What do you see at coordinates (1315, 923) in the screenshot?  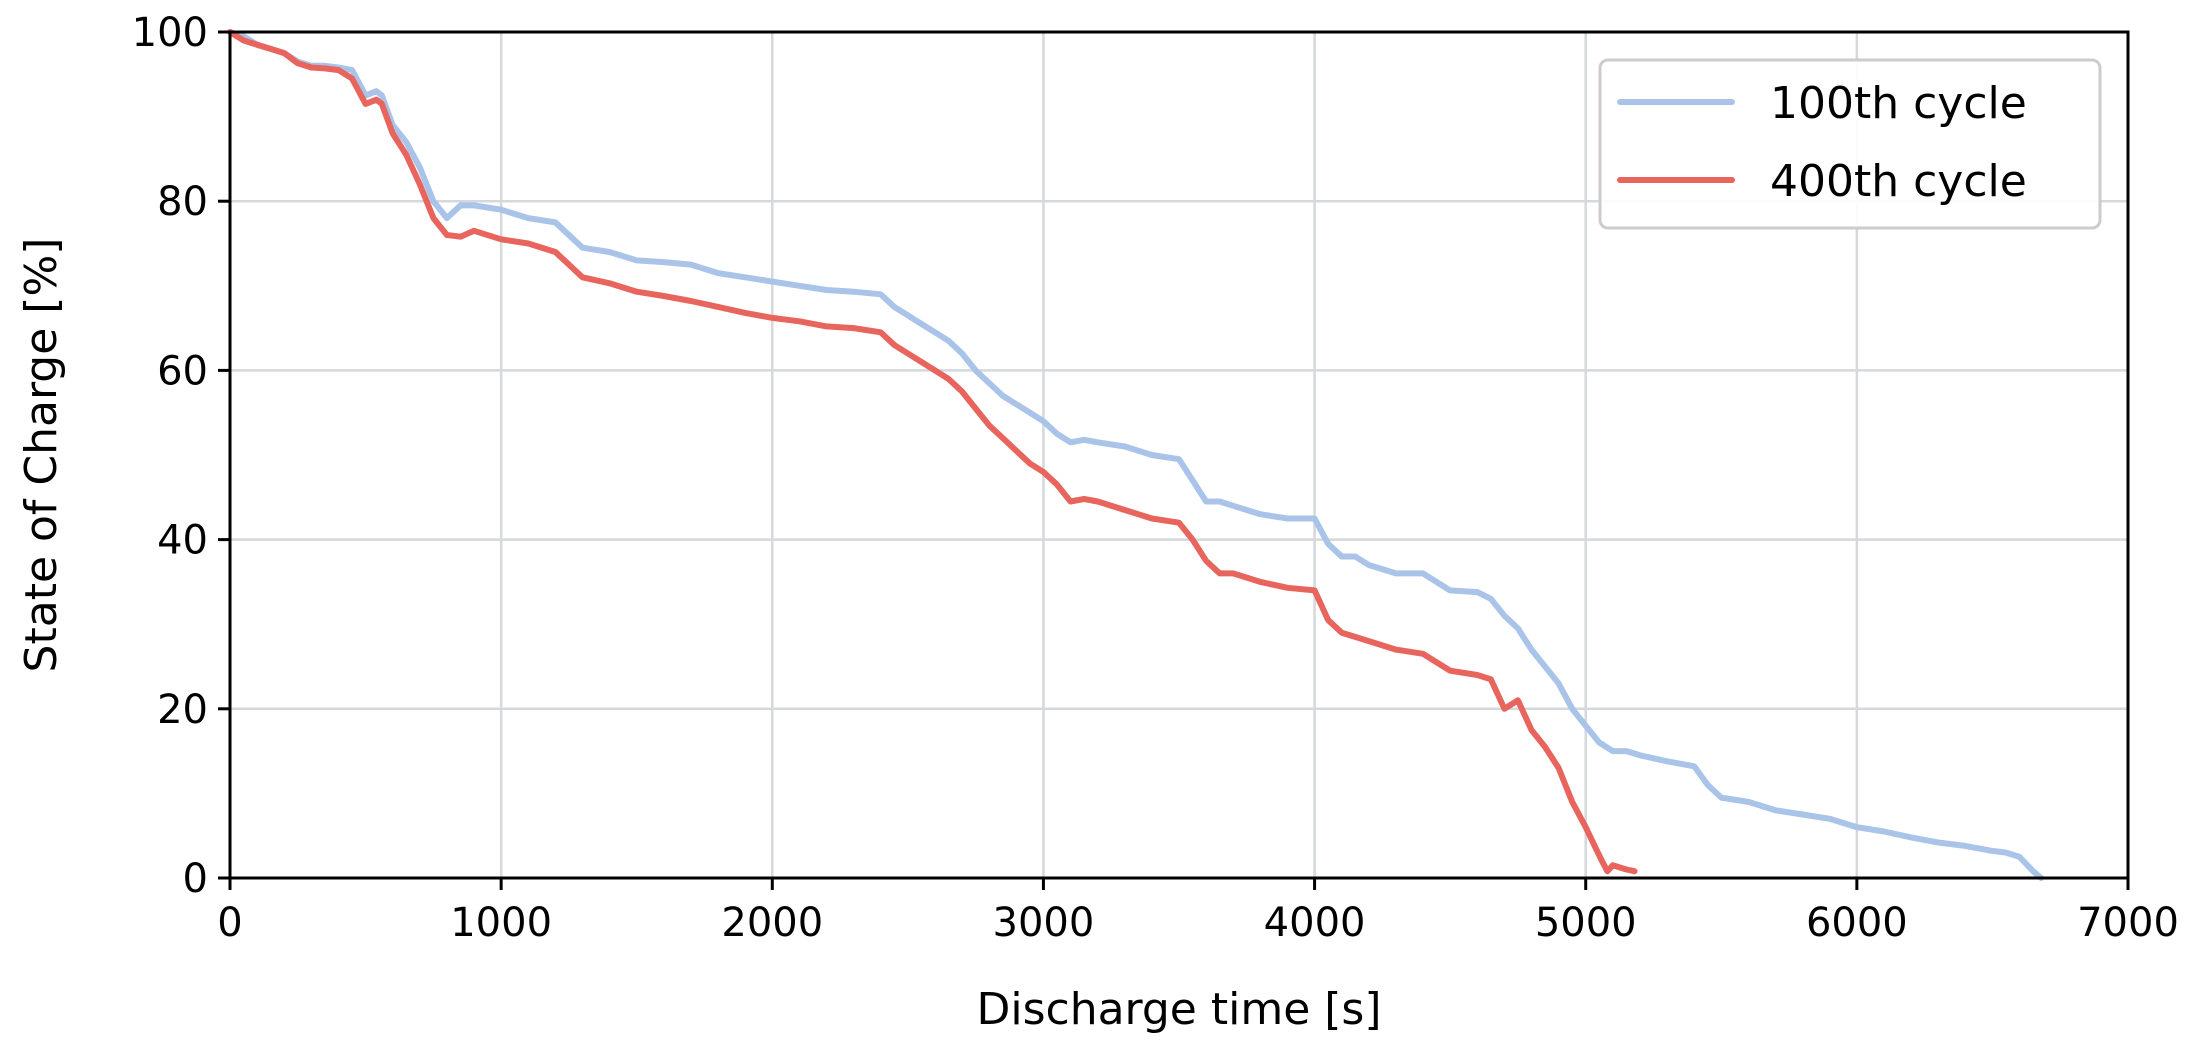 I see `x-tick-label: 4000` at bounding box center [1315, 923].